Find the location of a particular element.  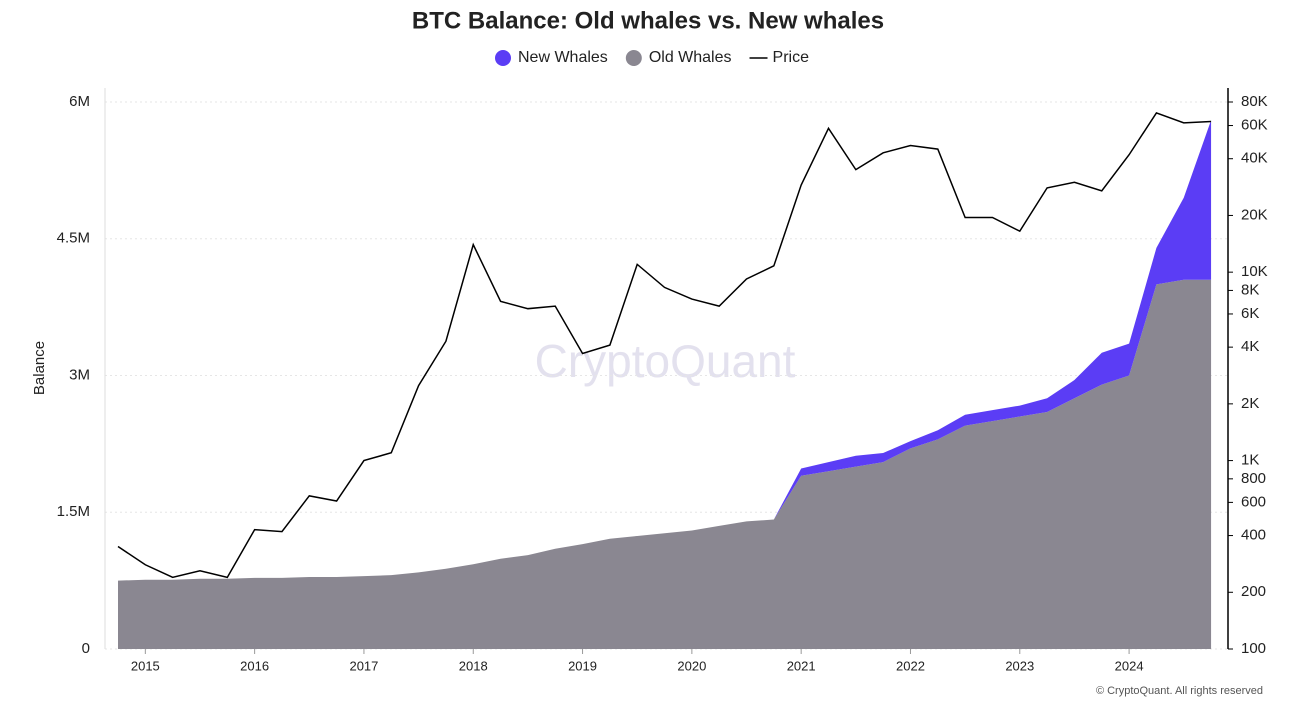

y2-tick-label: 600 is located at coordinates (1253, 501).